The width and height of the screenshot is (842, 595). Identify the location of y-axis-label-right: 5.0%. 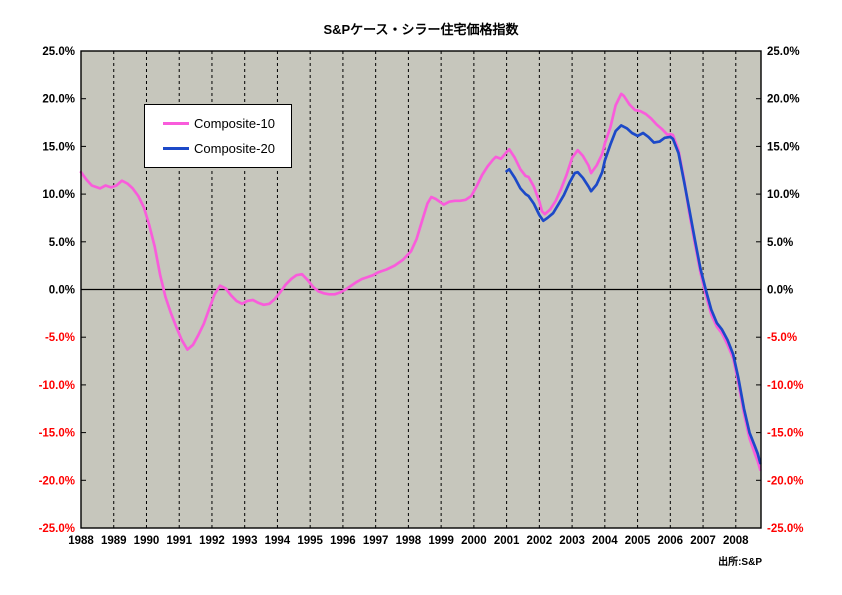
(780, 243).